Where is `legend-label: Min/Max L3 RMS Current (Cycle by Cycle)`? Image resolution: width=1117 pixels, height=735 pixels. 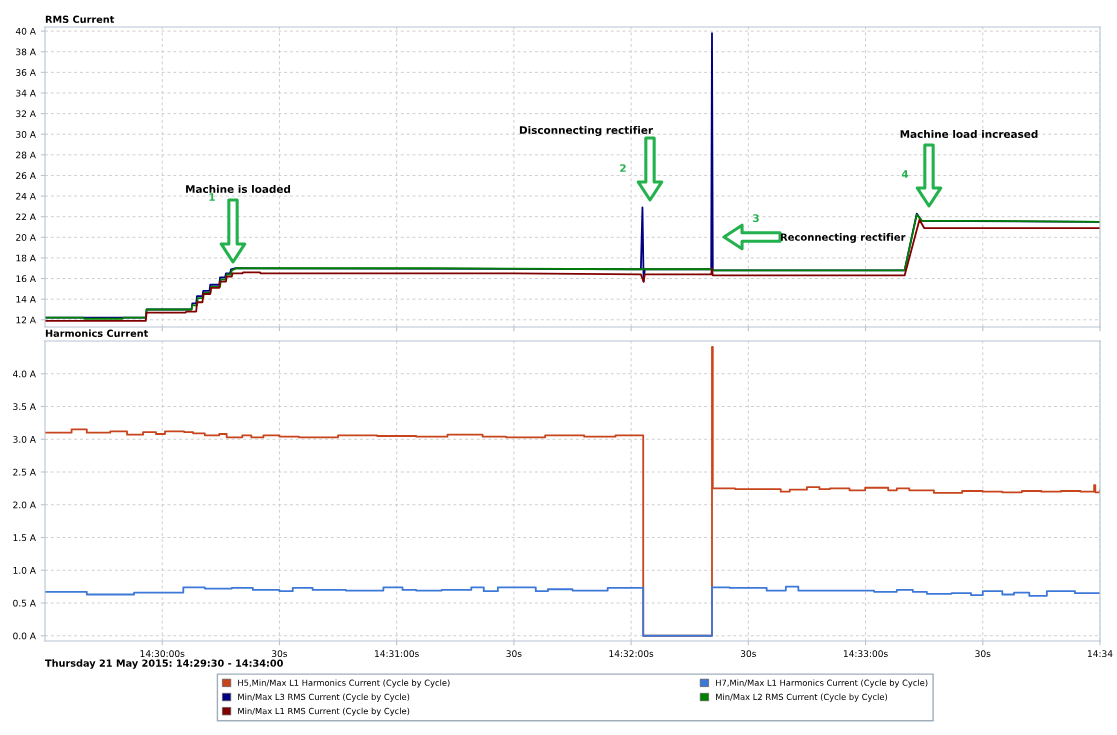
legend-label: Min/Max L3 RMS Current (Cycle by Cycle) is located at coordinates (324, 697).